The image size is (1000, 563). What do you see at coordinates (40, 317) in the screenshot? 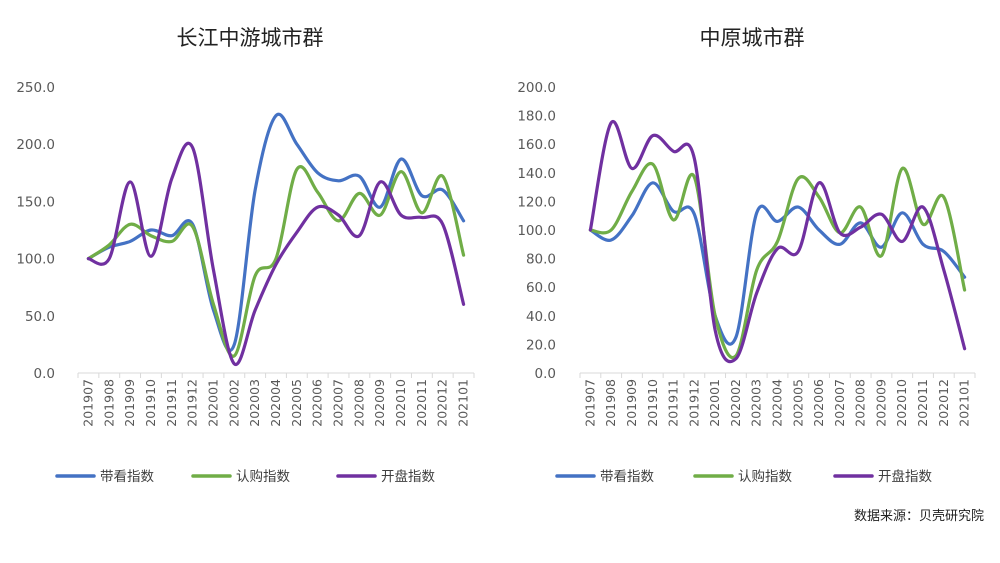
I see `y-tick-label: 50.0` at bounding box center [40, 317].